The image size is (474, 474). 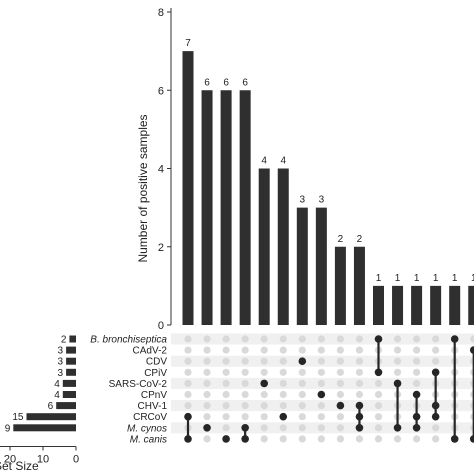 I want to click on set-name-label: CDV, so click(x=156, y=362).